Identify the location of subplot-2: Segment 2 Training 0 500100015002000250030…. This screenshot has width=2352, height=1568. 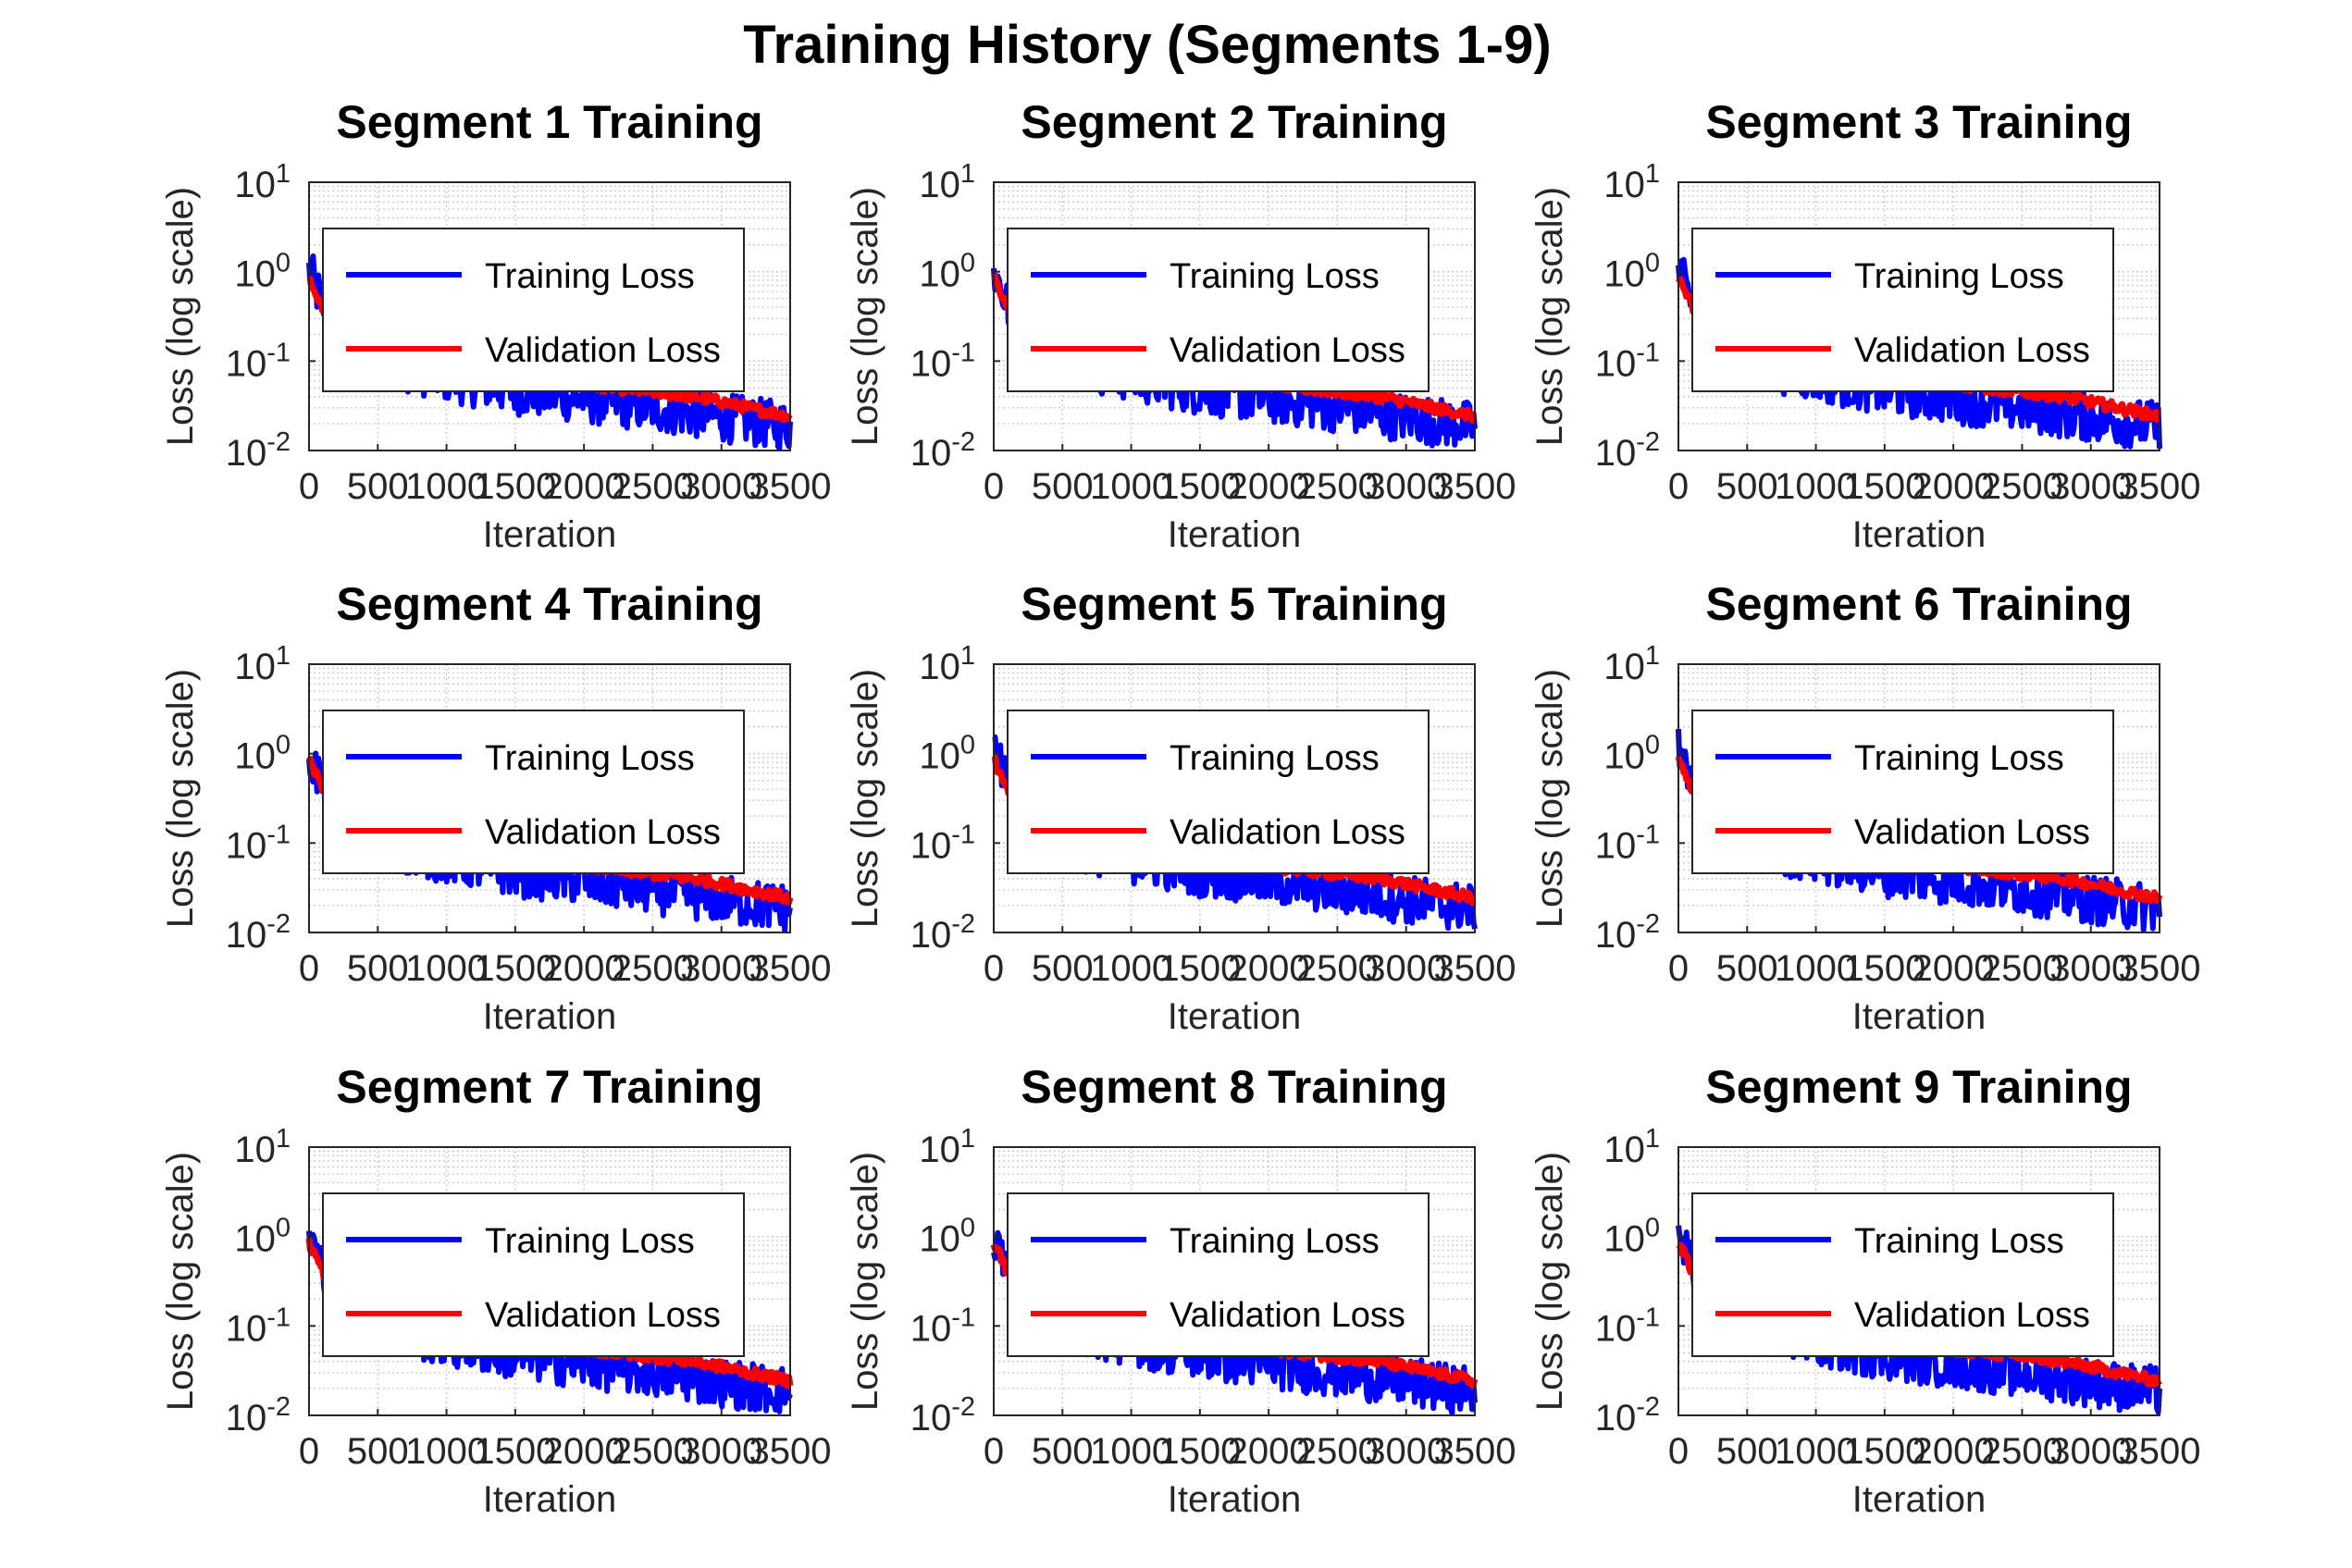
(1181, 325).